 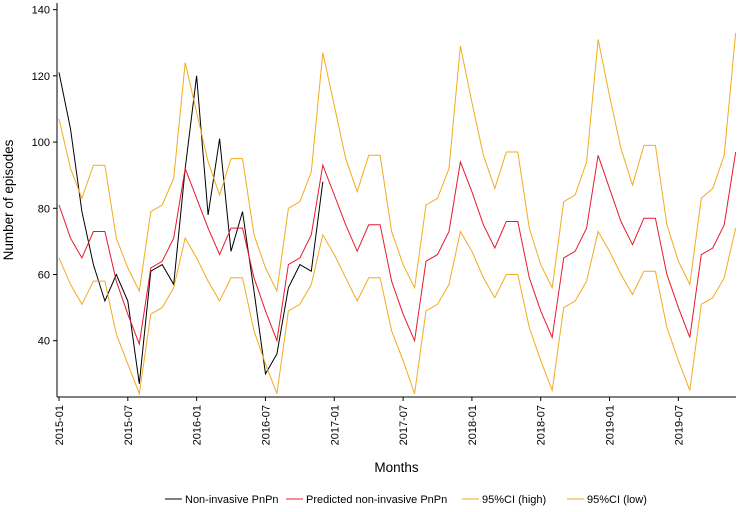 What do you see at coordinates (396, 467) in the screenshot?
I see `x-axis-title: Months` at bounding box center [396, 467].